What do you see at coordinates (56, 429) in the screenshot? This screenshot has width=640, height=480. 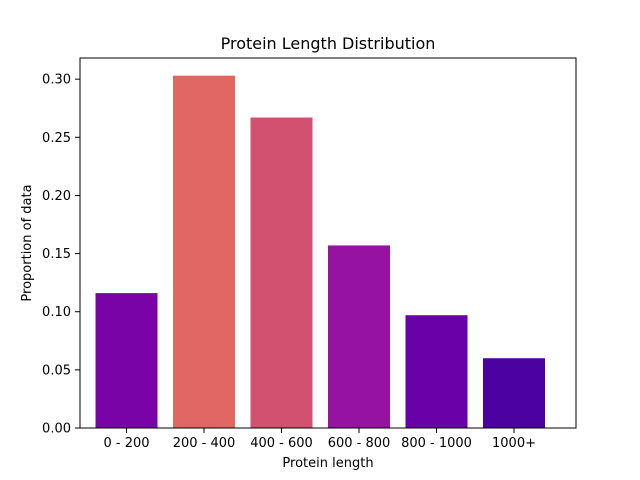 I see `y-tick-label-0: 0.00` at bounding box center [56, 429].